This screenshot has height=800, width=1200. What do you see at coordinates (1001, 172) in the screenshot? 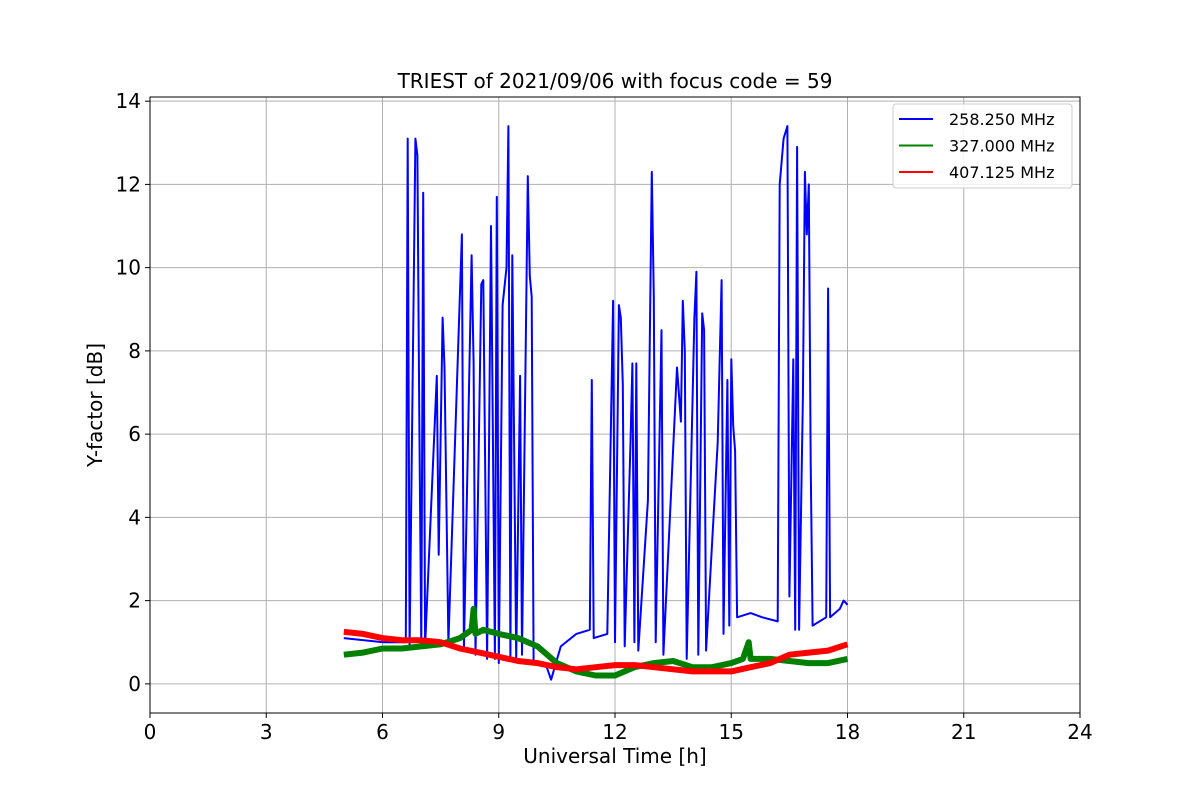
I see `legend-label: 407.125 MHz` at bounding box center [1001, 172].